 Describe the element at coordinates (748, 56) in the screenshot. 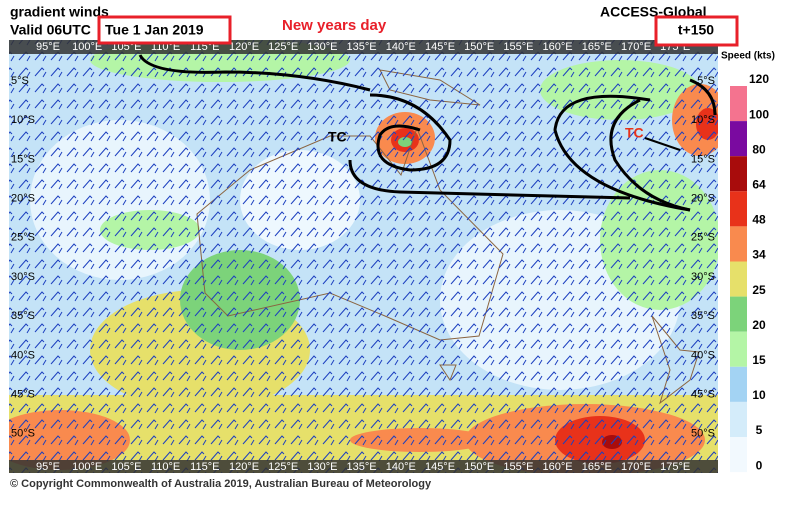

I see `legend-title: Speed (kts)` at that location.